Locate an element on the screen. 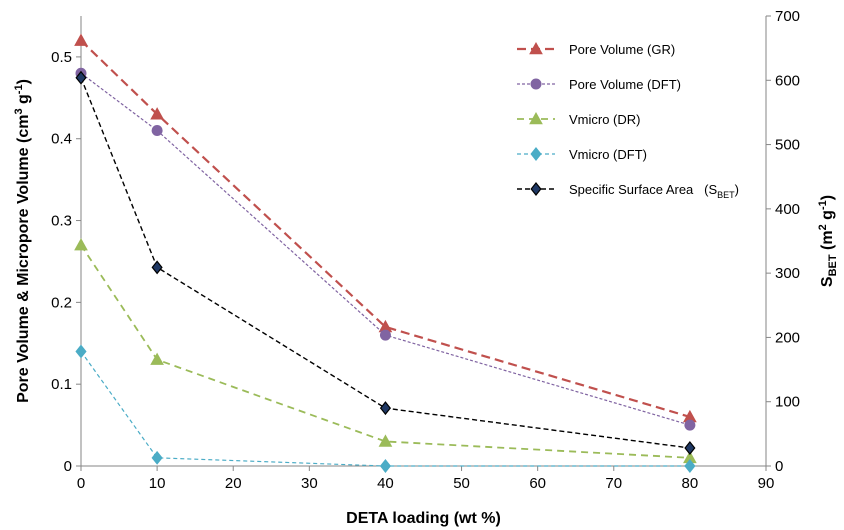 This screenshot has height=530, width=844. y-right-tick-label: 300 is located at coordinates (787, 273).